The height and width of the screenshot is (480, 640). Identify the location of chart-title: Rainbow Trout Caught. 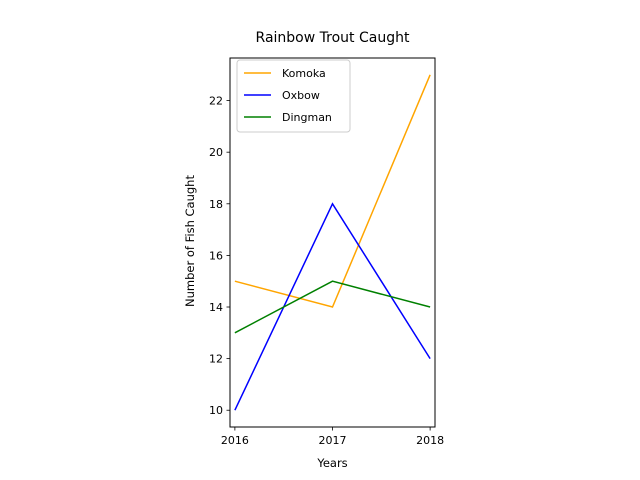
(333, 38).